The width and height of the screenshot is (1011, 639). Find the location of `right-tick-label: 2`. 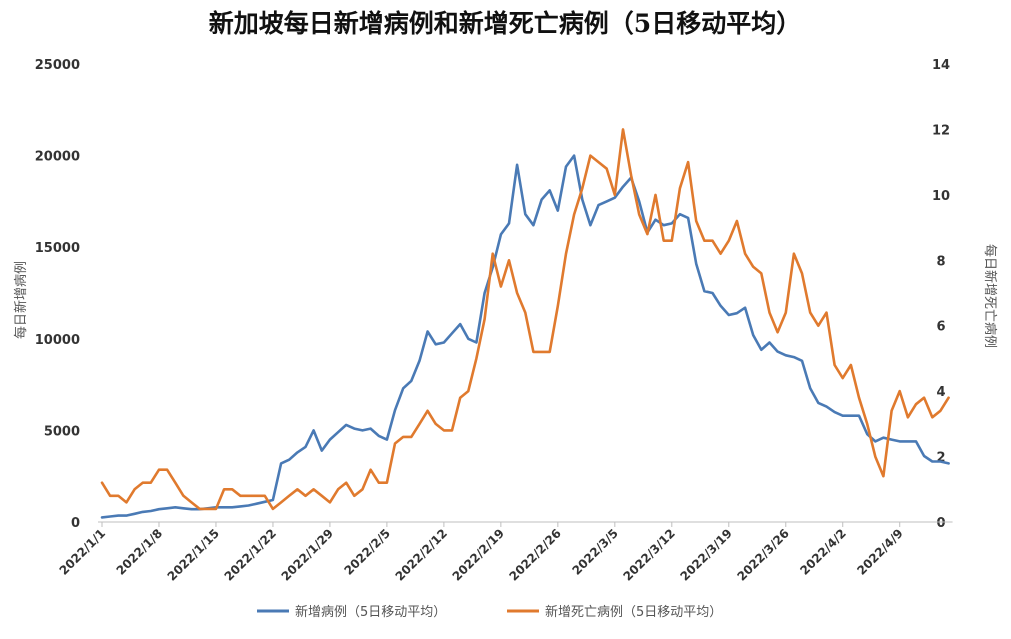

right-tick-label: 2 is located at coordinates (940, 458).